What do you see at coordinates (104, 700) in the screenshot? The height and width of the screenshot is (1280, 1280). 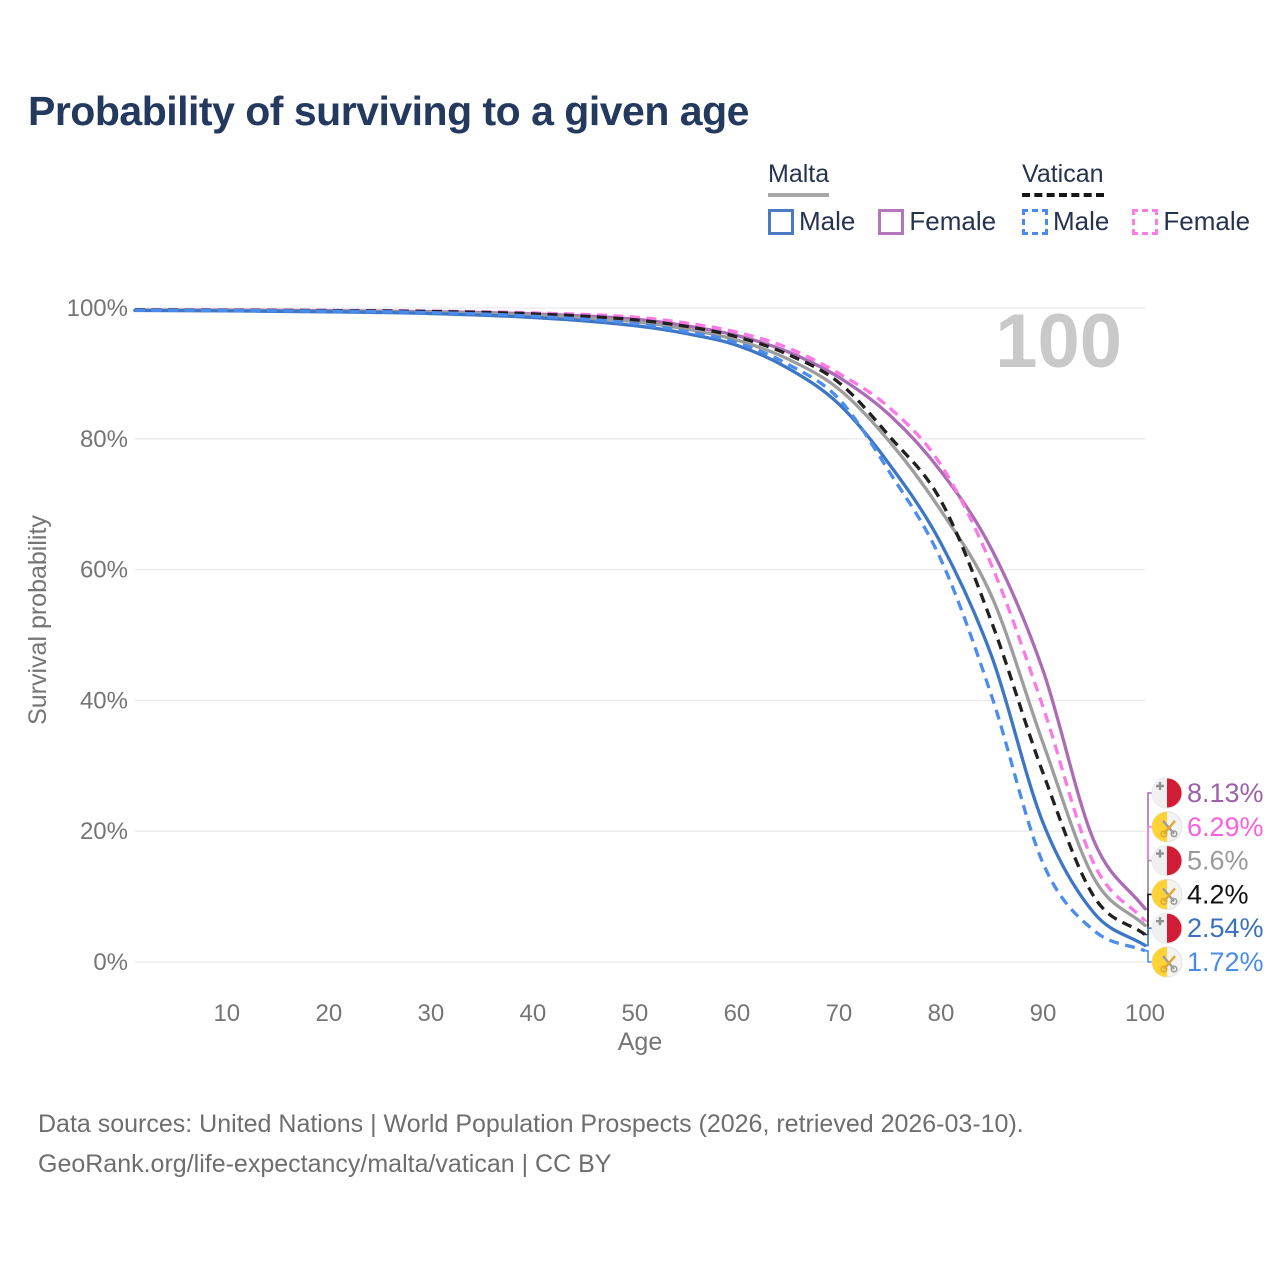 I see `y-tick-label: 40%` at bounding box center [104, 700].